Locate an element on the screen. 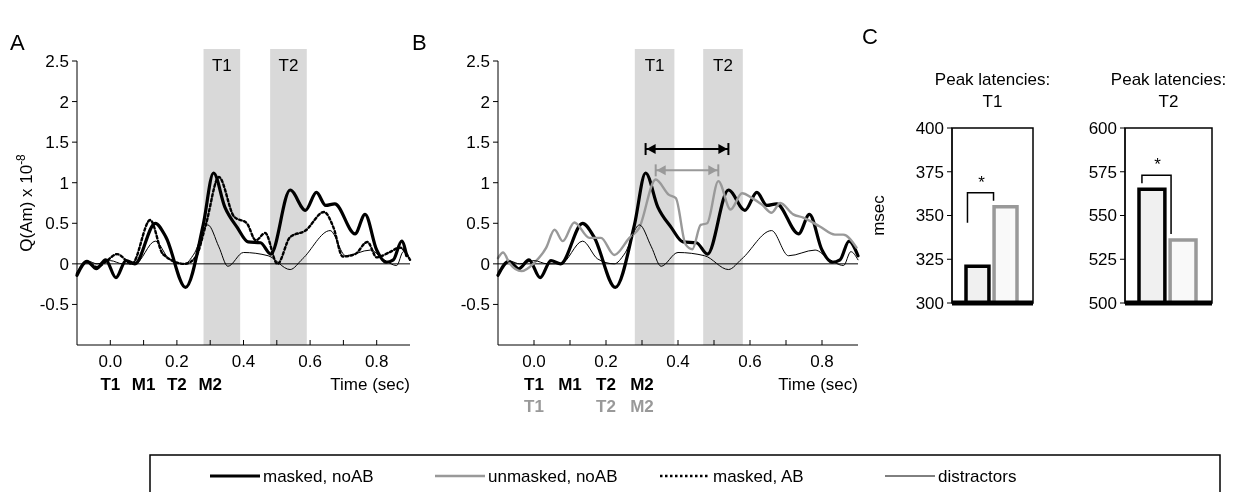  chart-title: Peak latencies: T1 is located at coordinates (992, 90).